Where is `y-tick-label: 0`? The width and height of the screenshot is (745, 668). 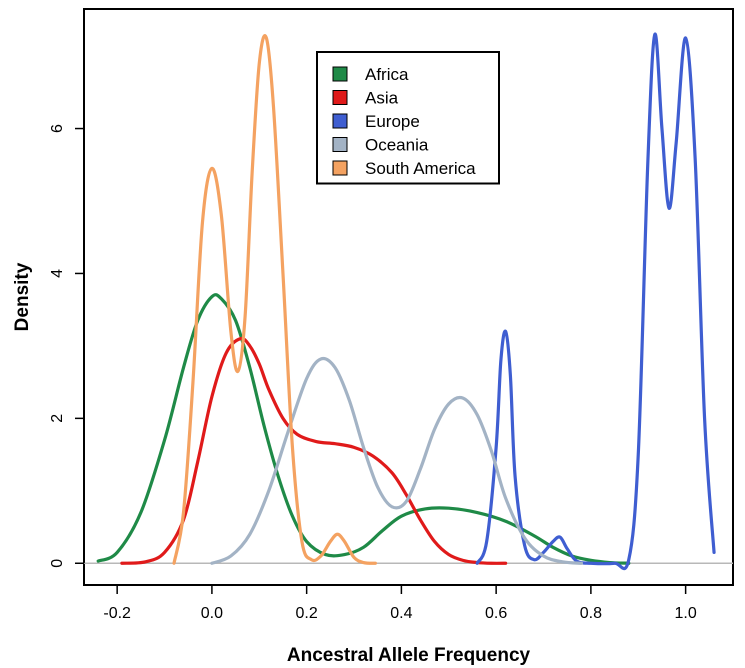 y-tick-label: 0 is located at coordinates (57, 563).